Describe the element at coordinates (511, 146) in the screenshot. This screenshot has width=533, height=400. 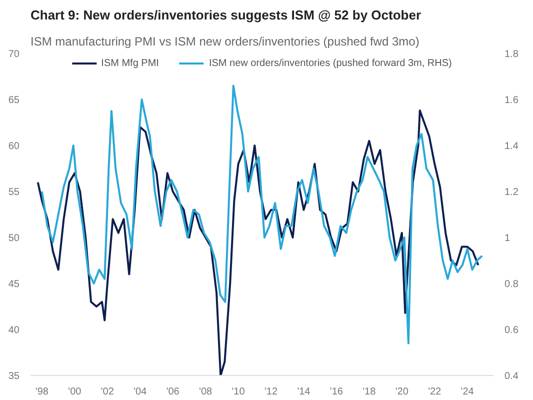
I see `y2-tick-label: 1.4` at that location.